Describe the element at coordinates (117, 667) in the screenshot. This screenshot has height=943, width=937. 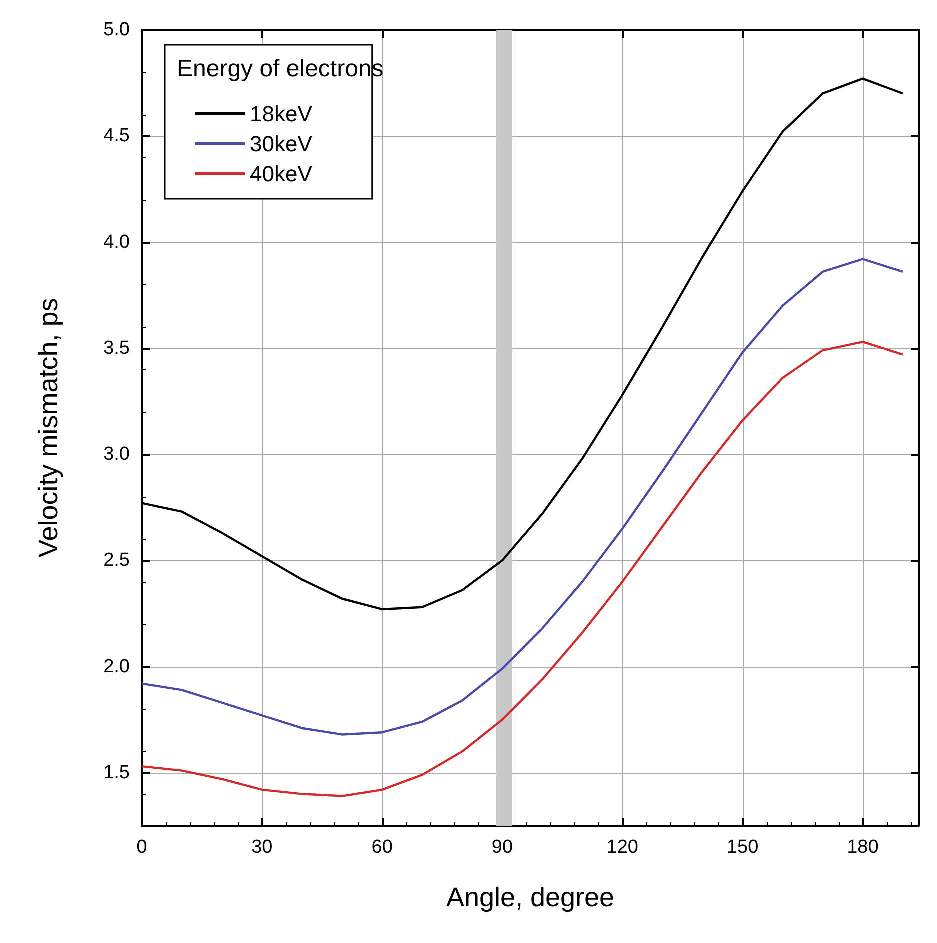
I see `y-tick-label: 2.0` at that location.